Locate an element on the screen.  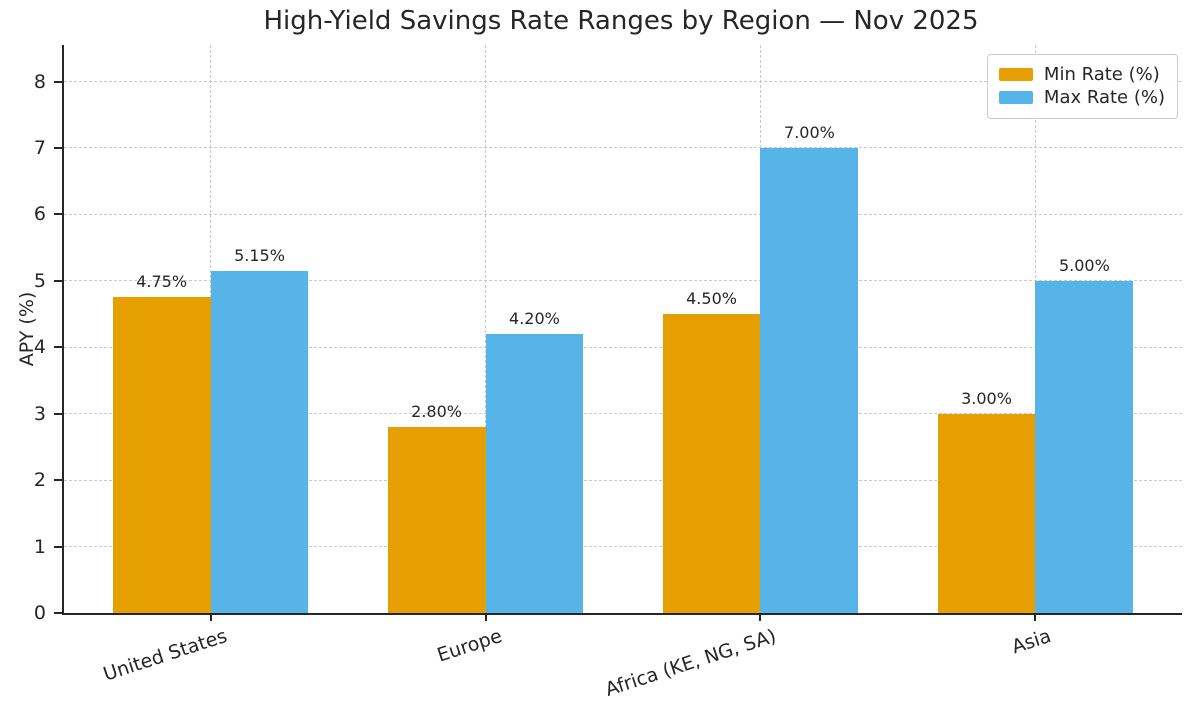
y-tick-label: 5 is located at coordinates (39, 280).